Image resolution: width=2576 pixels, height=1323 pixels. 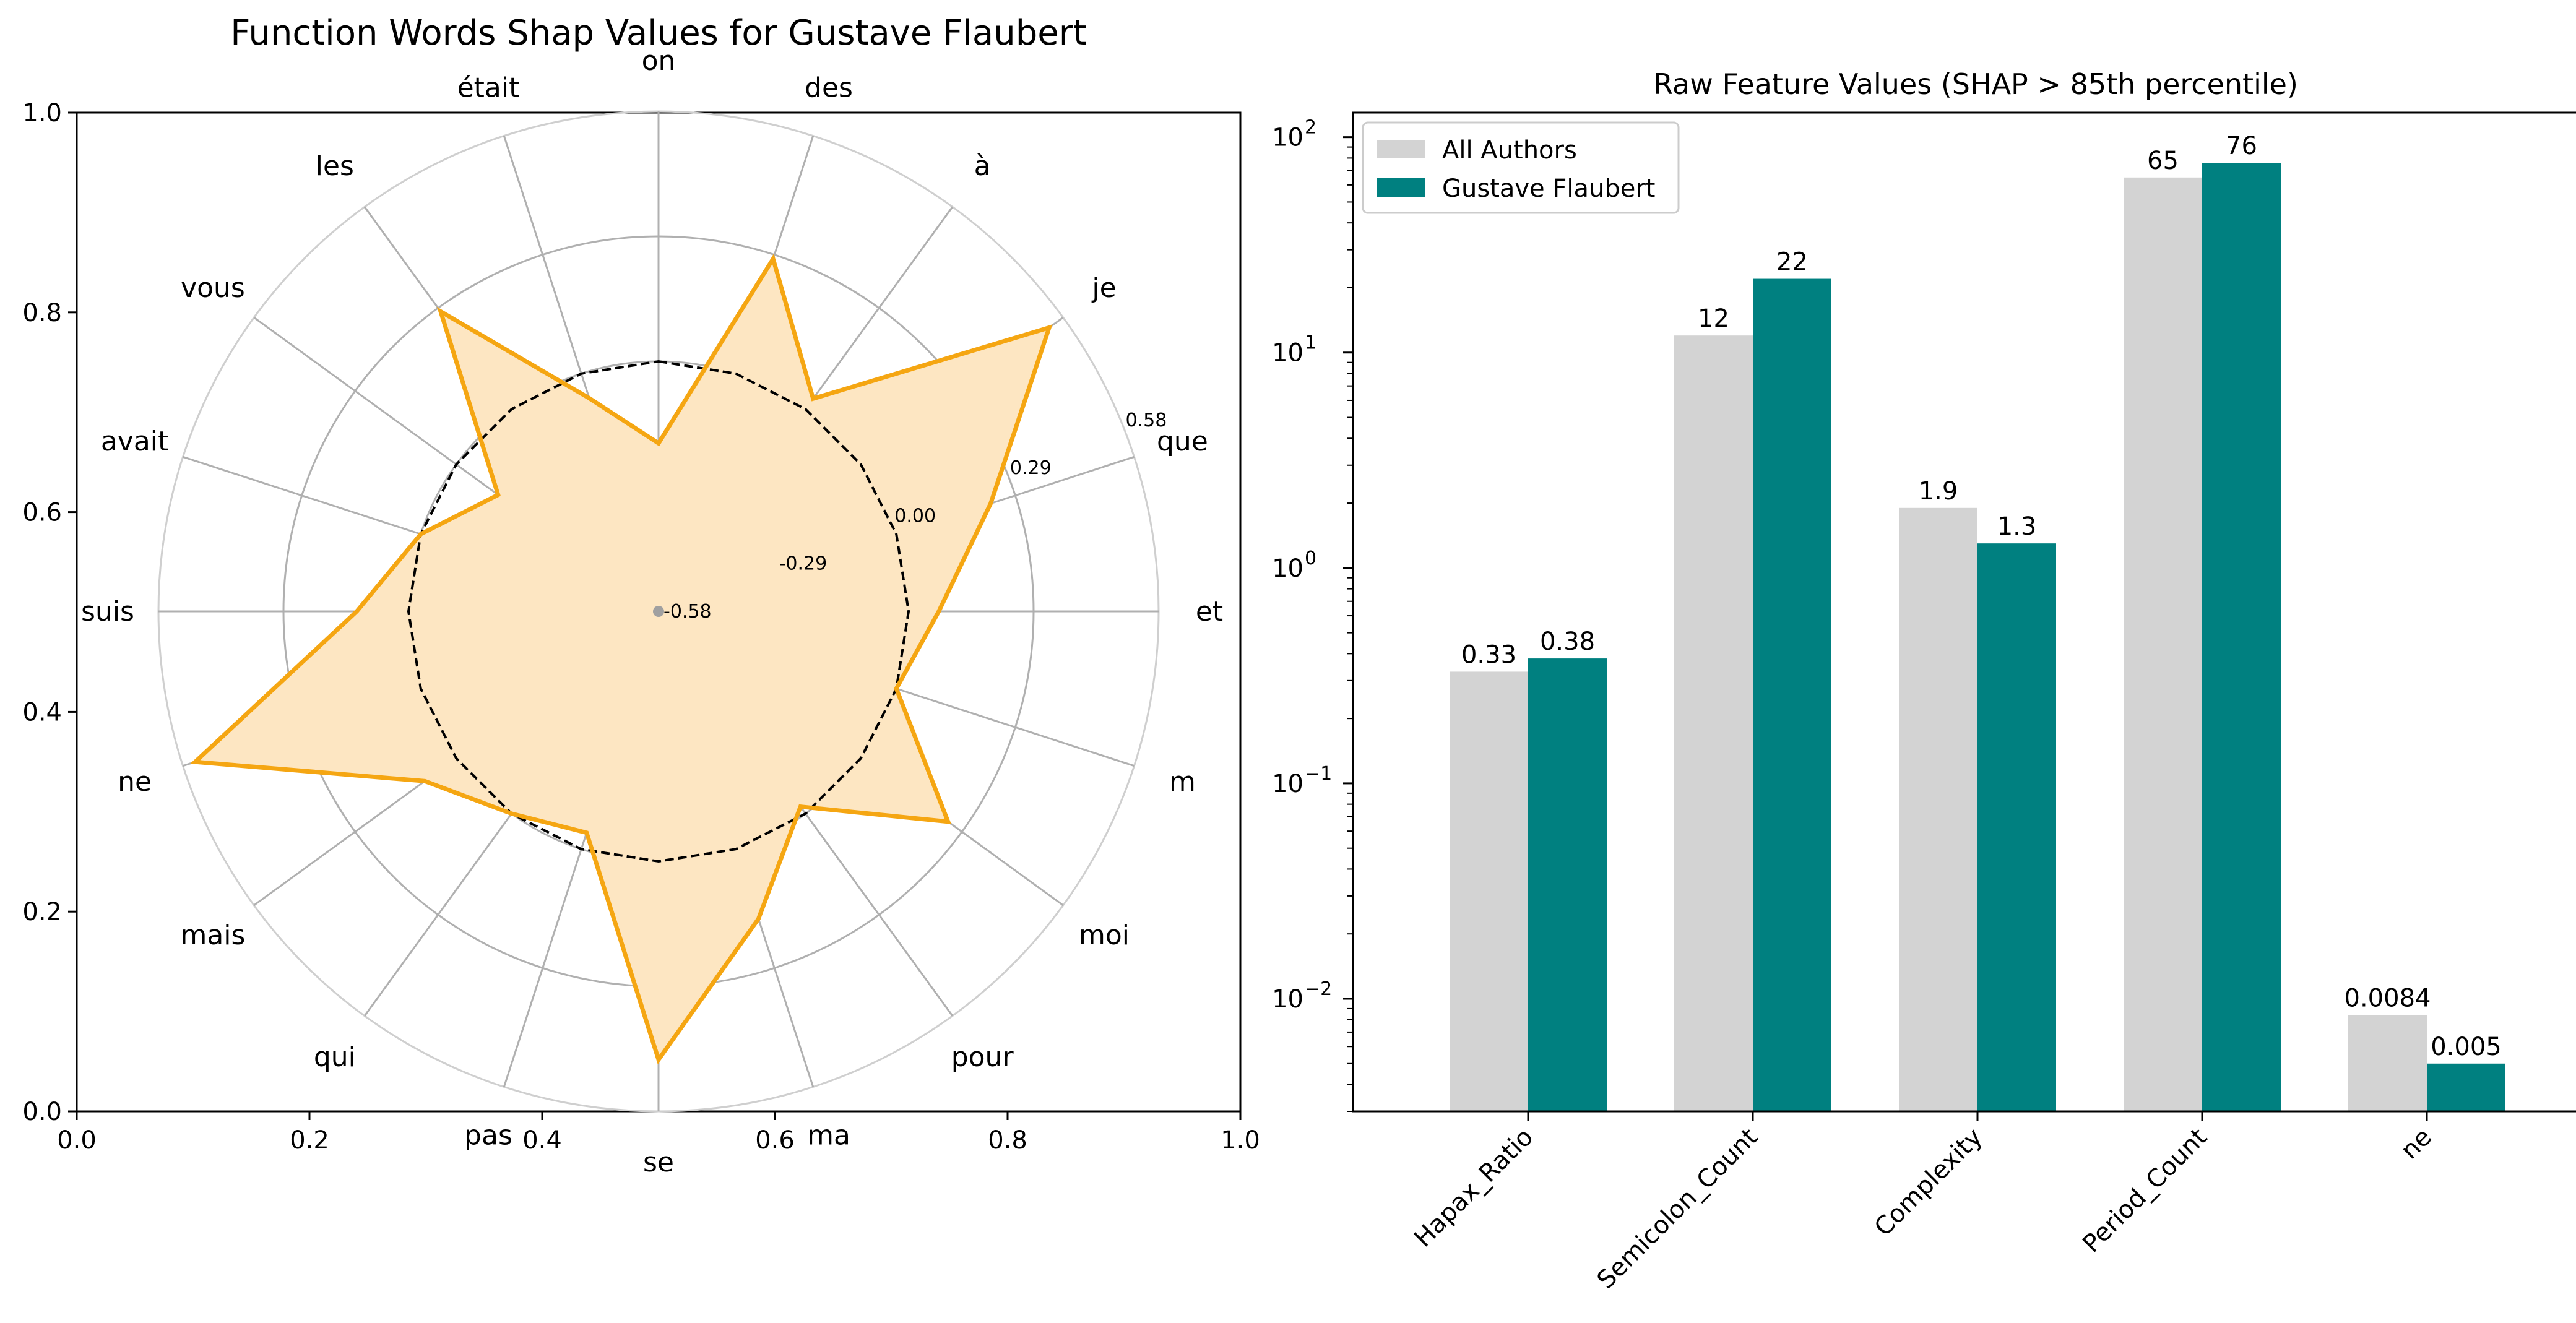 What do you see at coordinates (982, 1057) in the screenshot?
I see `radar-spoke-label: pour` at bounding box center [982, 1057].